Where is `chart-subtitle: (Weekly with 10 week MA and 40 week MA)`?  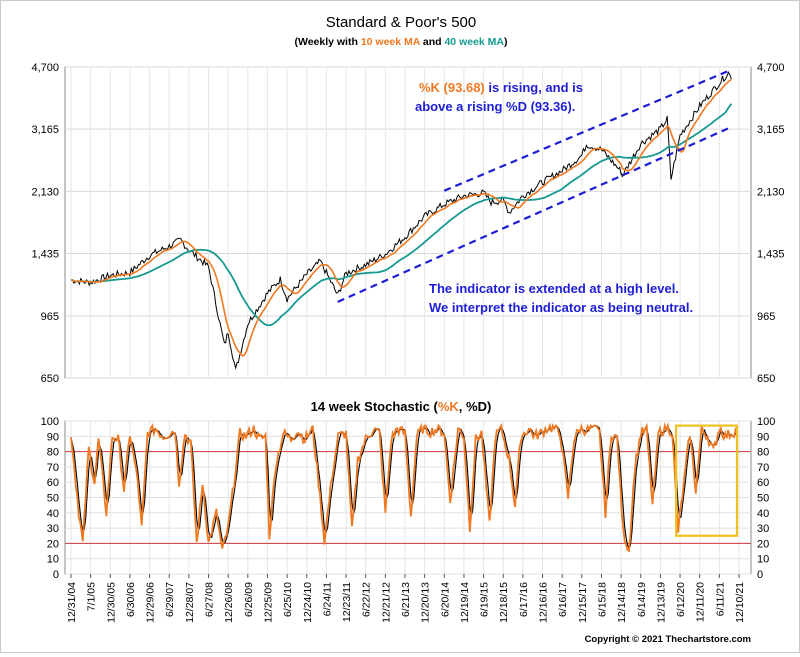
chart-subtitle: (Weekly with 10 week MA and 40 week MA) is located at coordinates (400, 42).